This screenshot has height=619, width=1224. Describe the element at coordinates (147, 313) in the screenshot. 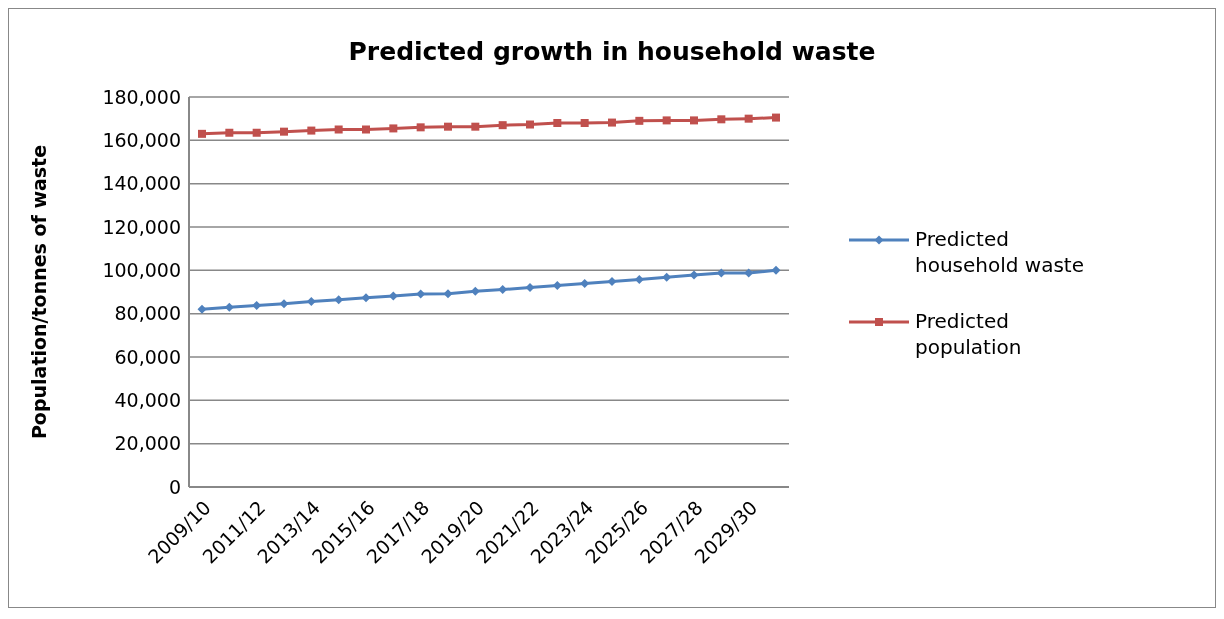

I see `y-tick-label: 80,000` at that location.